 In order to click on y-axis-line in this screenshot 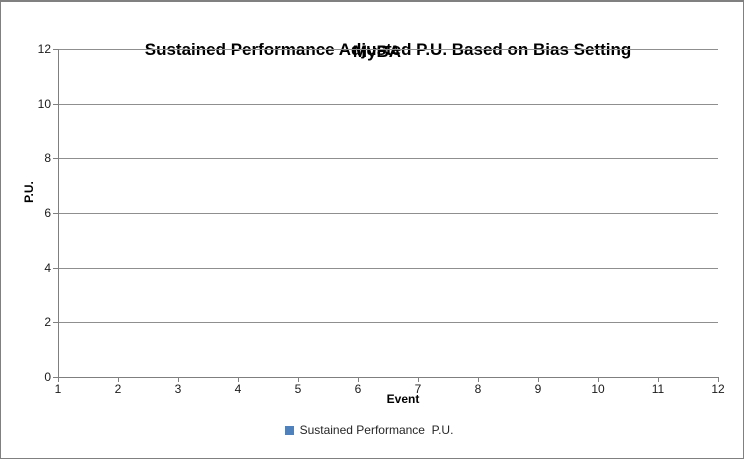, I will do `click(58, 213)`.